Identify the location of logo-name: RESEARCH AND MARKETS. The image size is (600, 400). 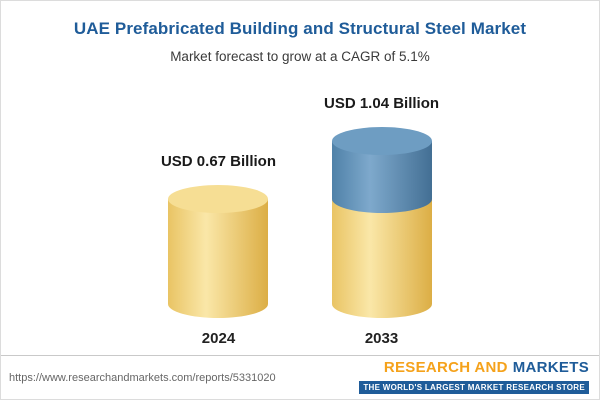
(474, 368).